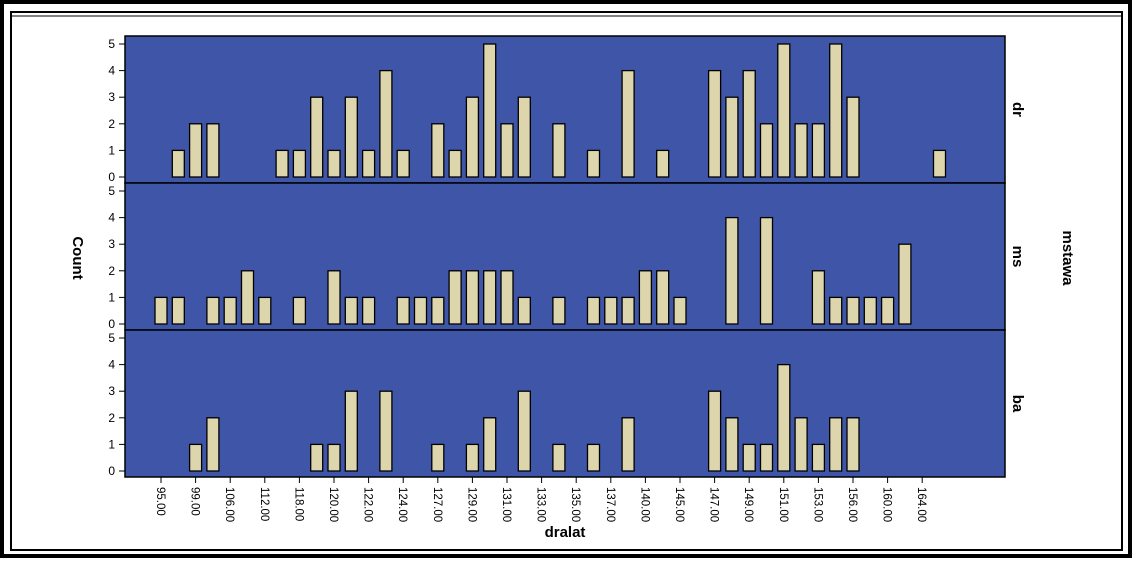 The width and height of the screenshot is (1132, 563). What do you see at coordinates (471, 504) in the screenshot?
I see `x-tick-label: 129.00` at bounding box center [471, 504].